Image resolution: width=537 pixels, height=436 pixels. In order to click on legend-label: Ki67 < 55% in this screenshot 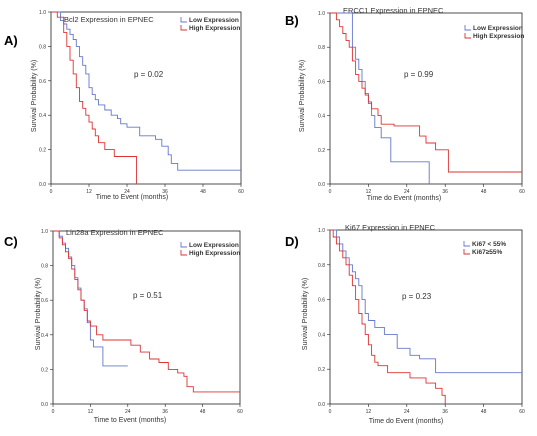, I will do `click(489, 244)`.